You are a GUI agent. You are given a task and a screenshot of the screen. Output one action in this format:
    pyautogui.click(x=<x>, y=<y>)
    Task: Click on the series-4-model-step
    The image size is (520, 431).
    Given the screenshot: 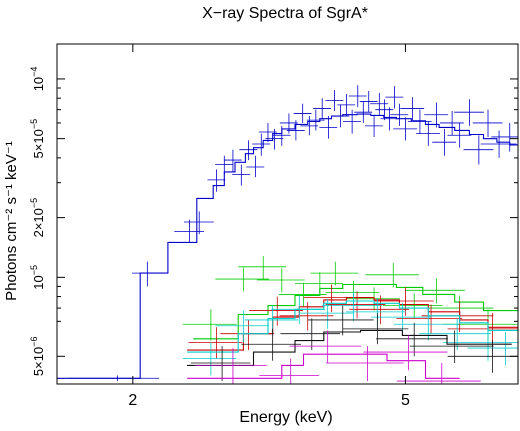 What is the action you would take?
    pyautogui.click(x=349, y=347)
    